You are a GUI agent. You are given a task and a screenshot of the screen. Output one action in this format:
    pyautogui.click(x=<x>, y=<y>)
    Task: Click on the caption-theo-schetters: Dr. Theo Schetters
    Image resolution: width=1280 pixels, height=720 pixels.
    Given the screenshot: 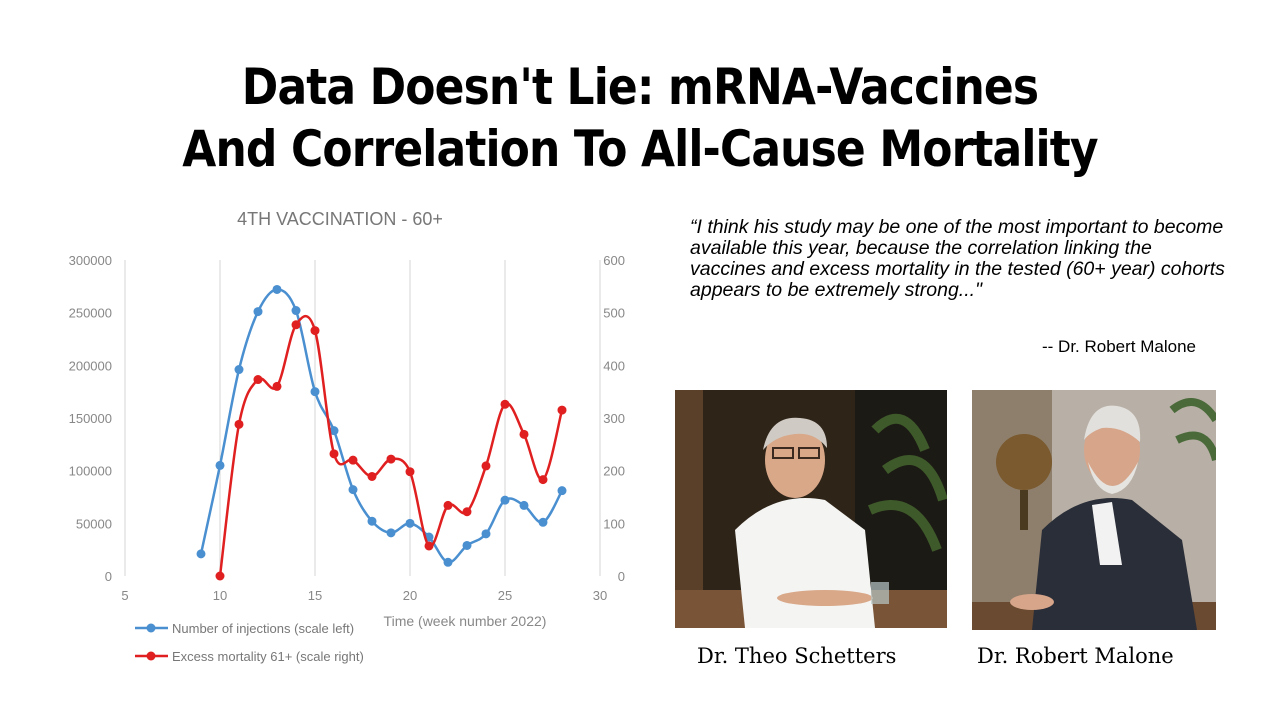 What is the action you would take?
    pyautogui.click(x=797, y=656)
    